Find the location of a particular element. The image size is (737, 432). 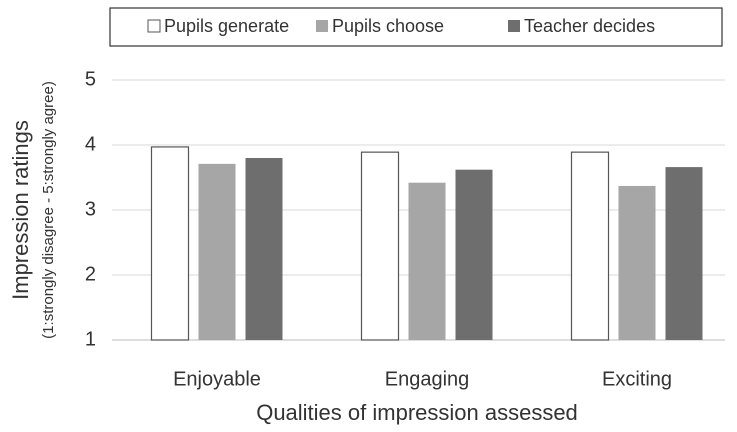

legend-label: Teacher decides is located at coordinates (589, 26).